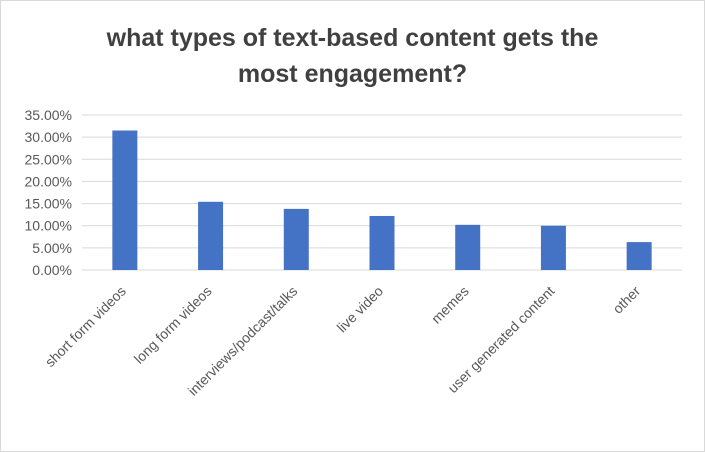  I want to click on bar-long-form-videos, so click(211, 235).